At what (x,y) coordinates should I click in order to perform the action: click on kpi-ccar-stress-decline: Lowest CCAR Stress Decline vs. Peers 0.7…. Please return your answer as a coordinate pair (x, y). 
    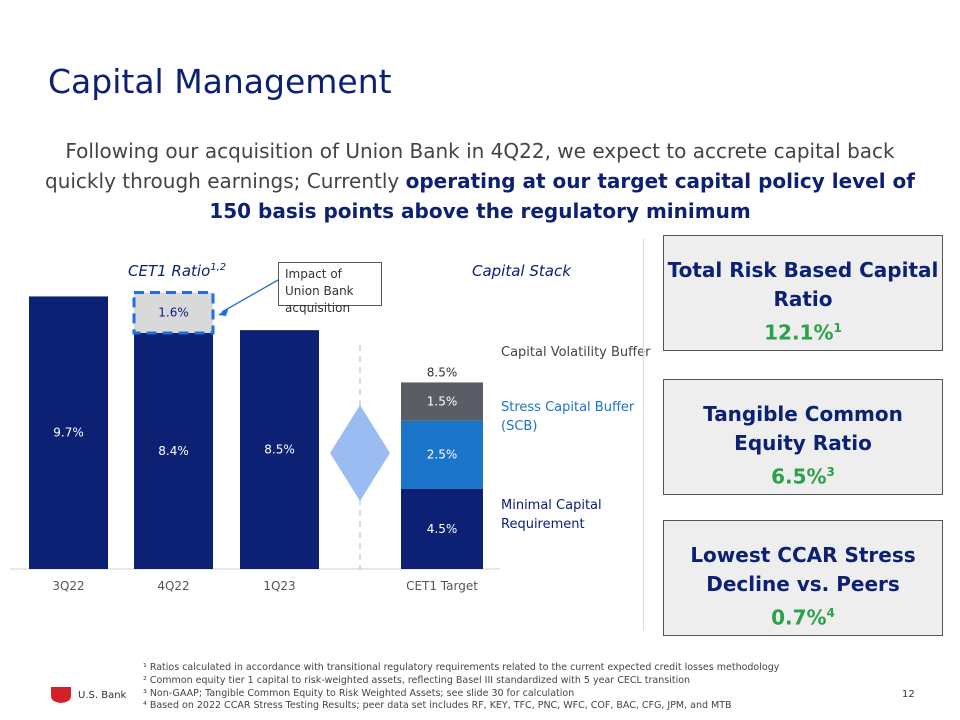
    Looking at the image, I should click on (803, 578).